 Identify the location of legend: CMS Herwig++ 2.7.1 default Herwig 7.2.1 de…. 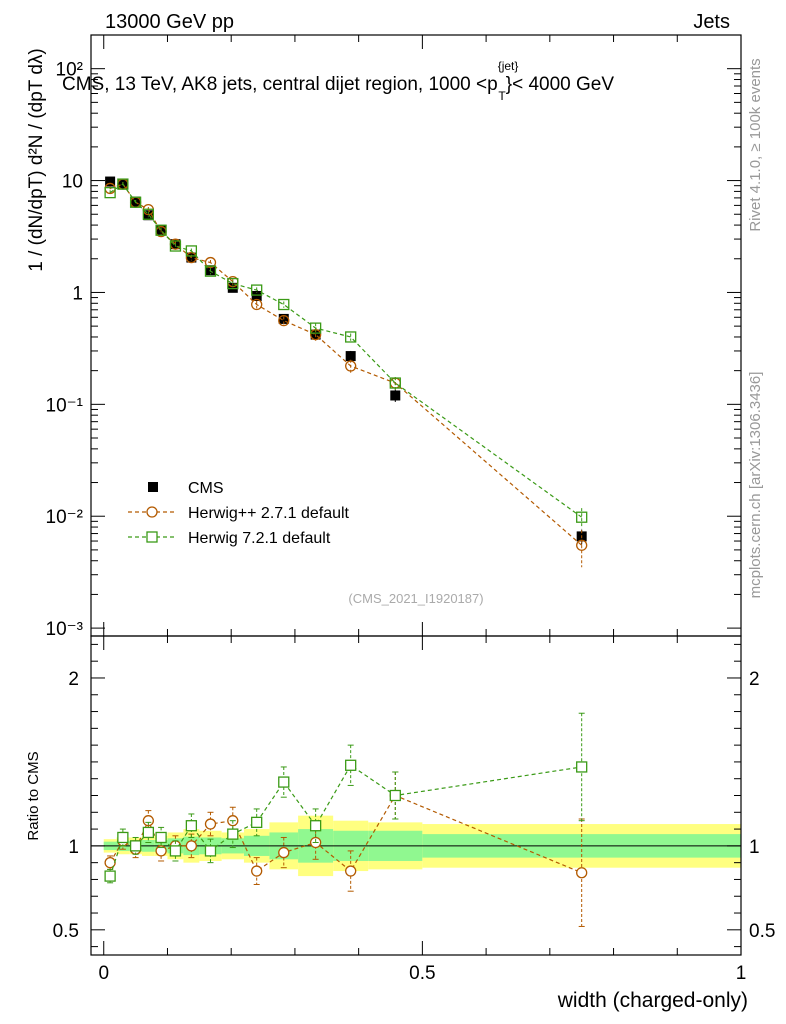
(239, 513).